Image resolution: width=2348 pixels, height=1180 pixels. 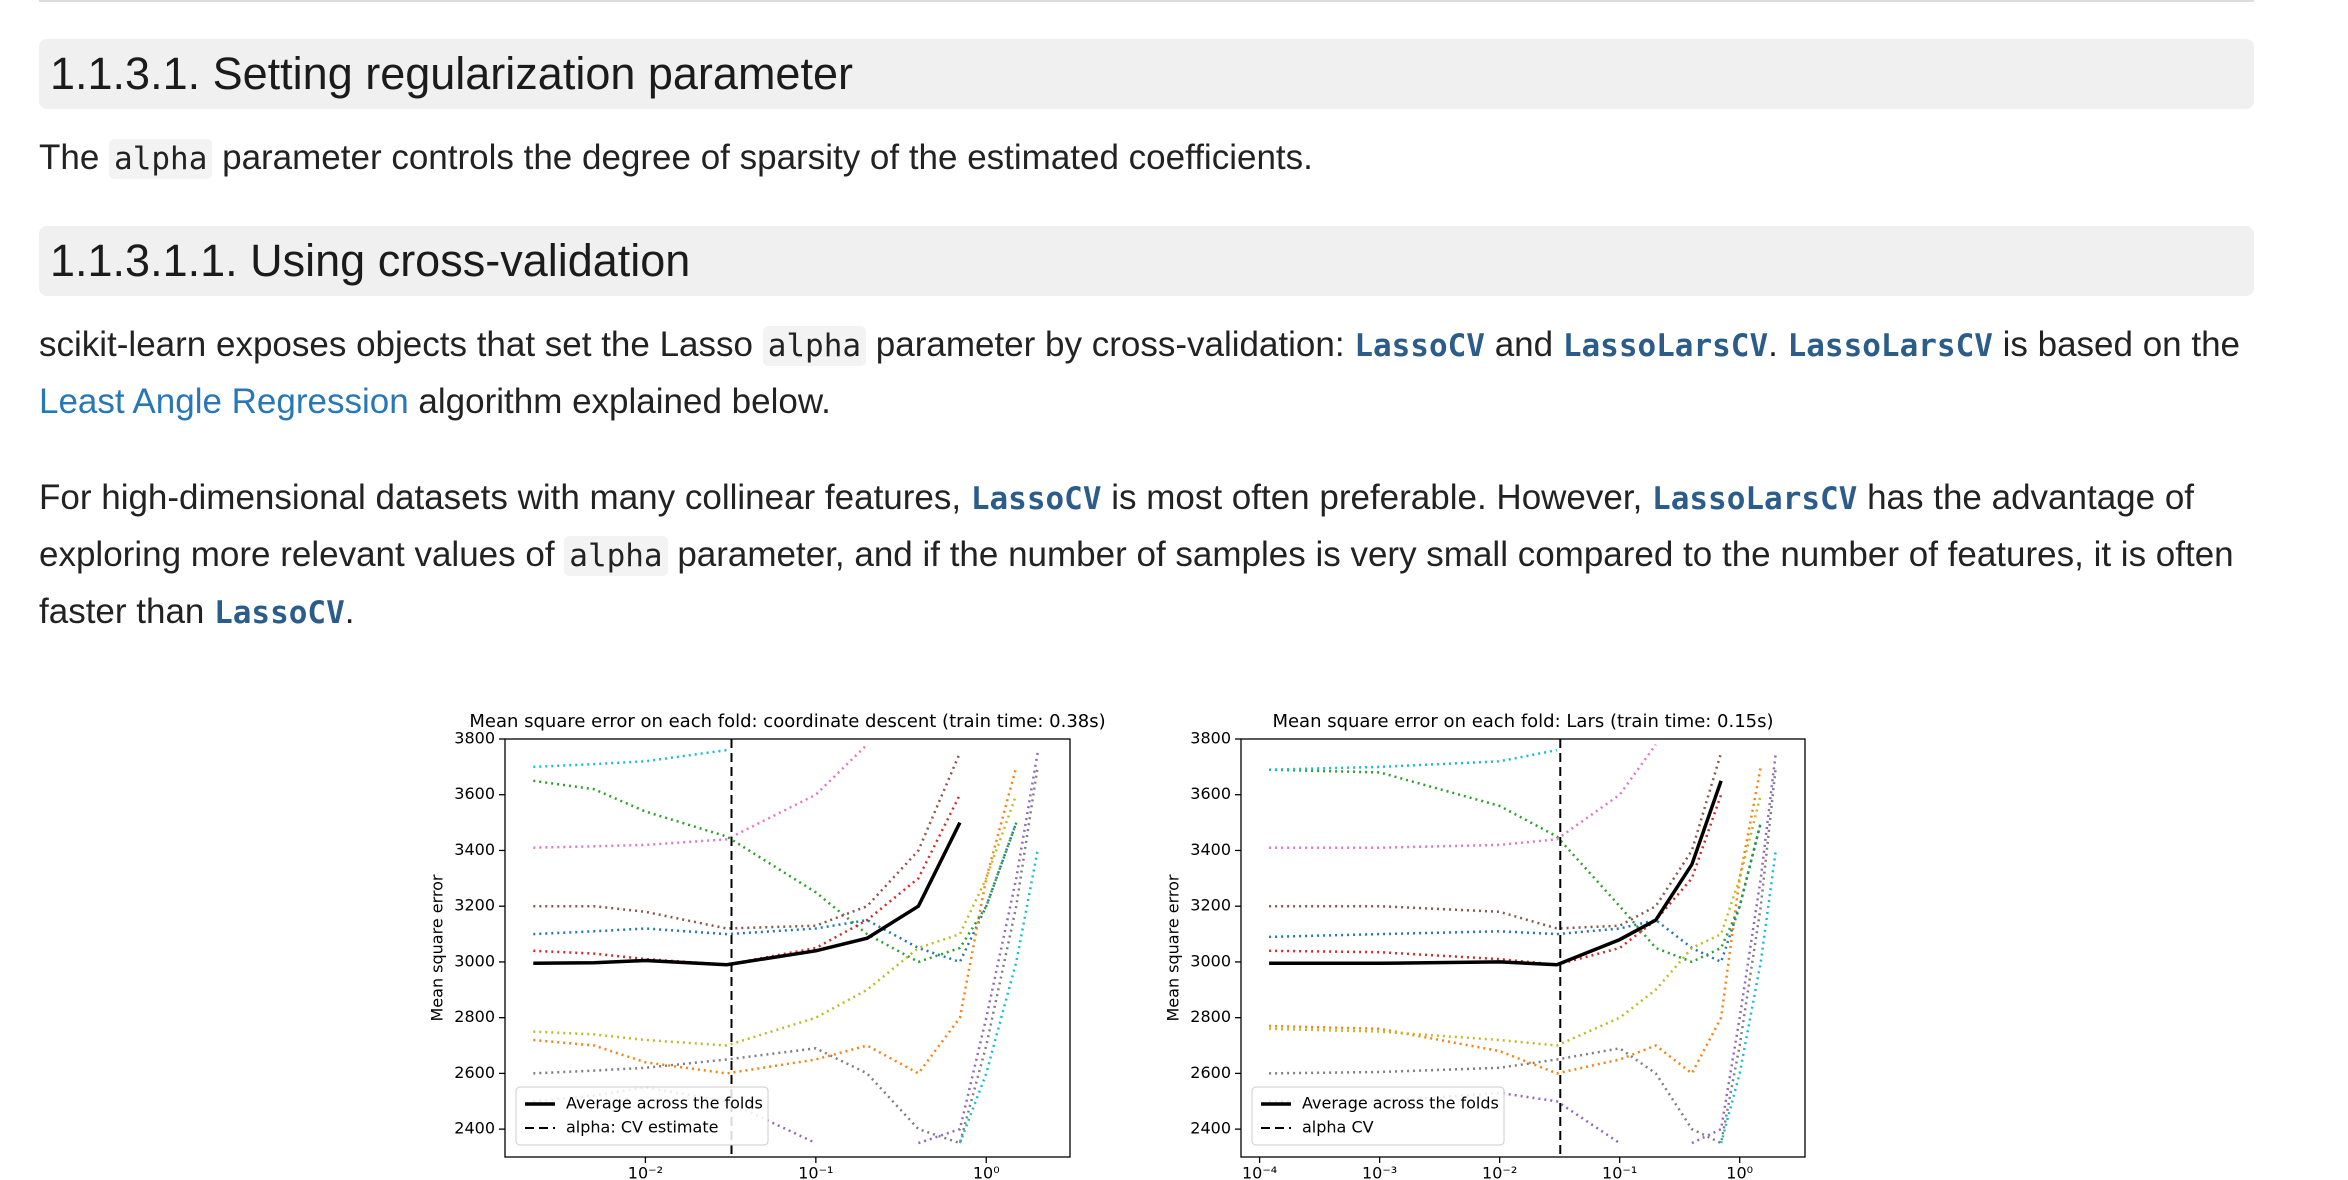 What do you see at coordinates (1146, 261) in the screenshot?
I see `section-heading: 1.1.3.1.1. Using cross-validation` at bounding box center [1146, 261].